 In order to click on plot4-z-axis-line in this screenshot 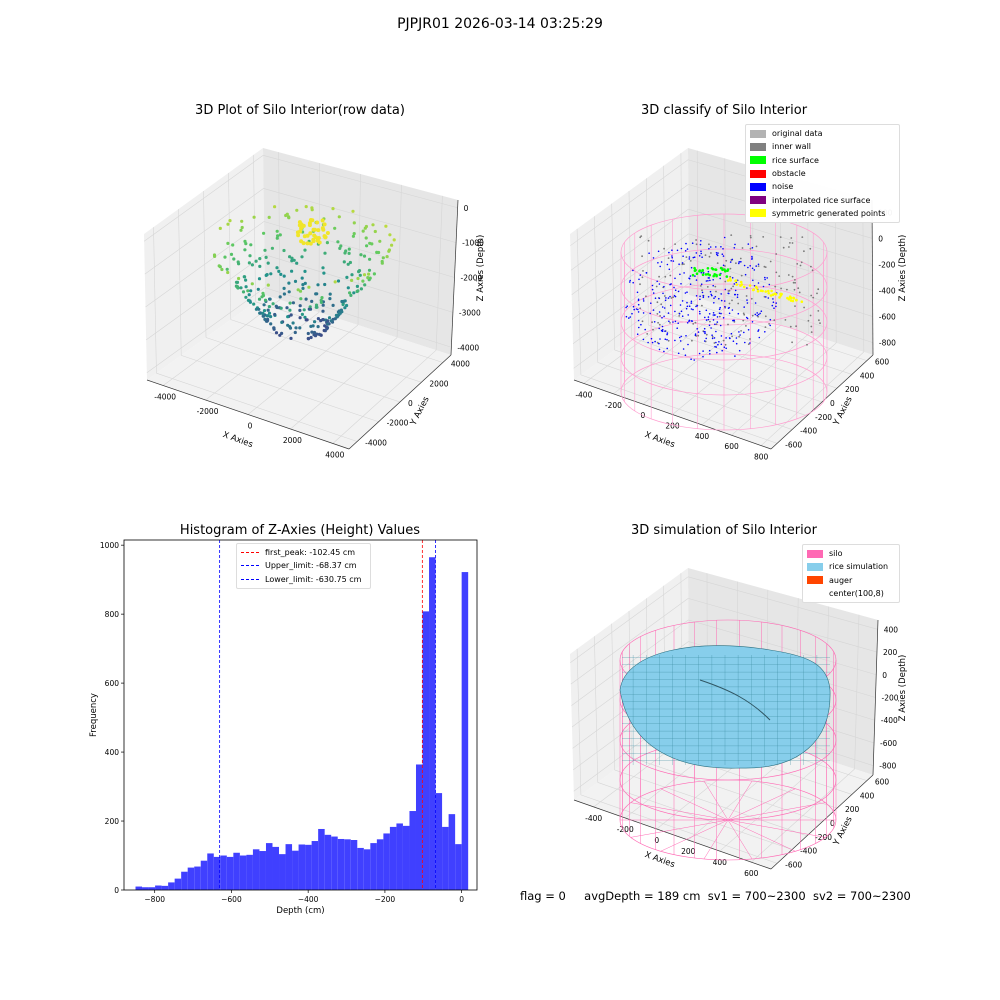, I will do `click(875, 697)`.